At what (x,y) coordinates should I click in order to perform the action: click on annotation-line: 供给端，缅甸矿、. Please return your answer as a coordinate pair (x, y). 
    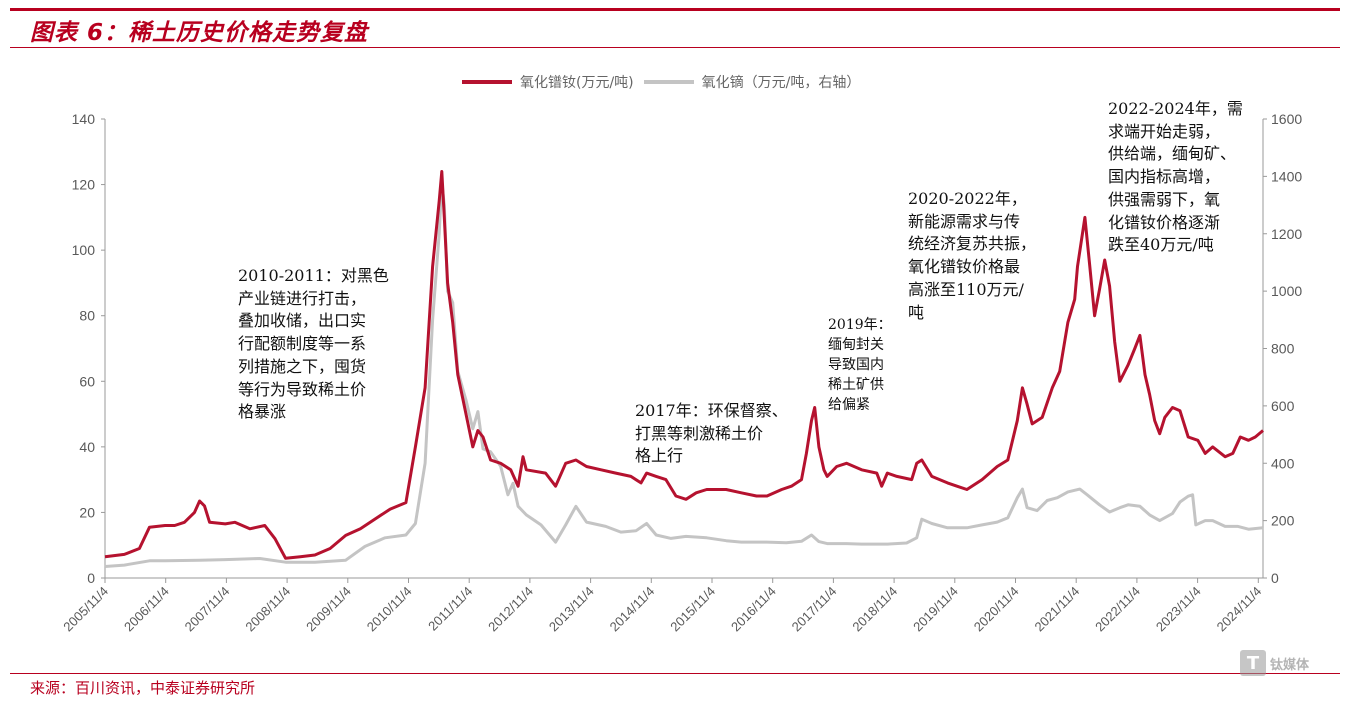
    Looking at the image, I should click on (1172, 154).